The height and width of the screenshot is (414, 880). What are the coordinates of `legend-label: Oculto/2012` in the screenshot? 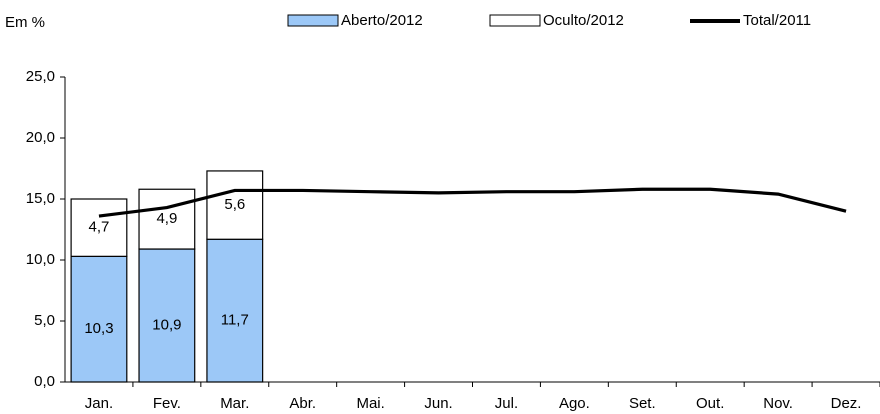 It's located at (583, 20).